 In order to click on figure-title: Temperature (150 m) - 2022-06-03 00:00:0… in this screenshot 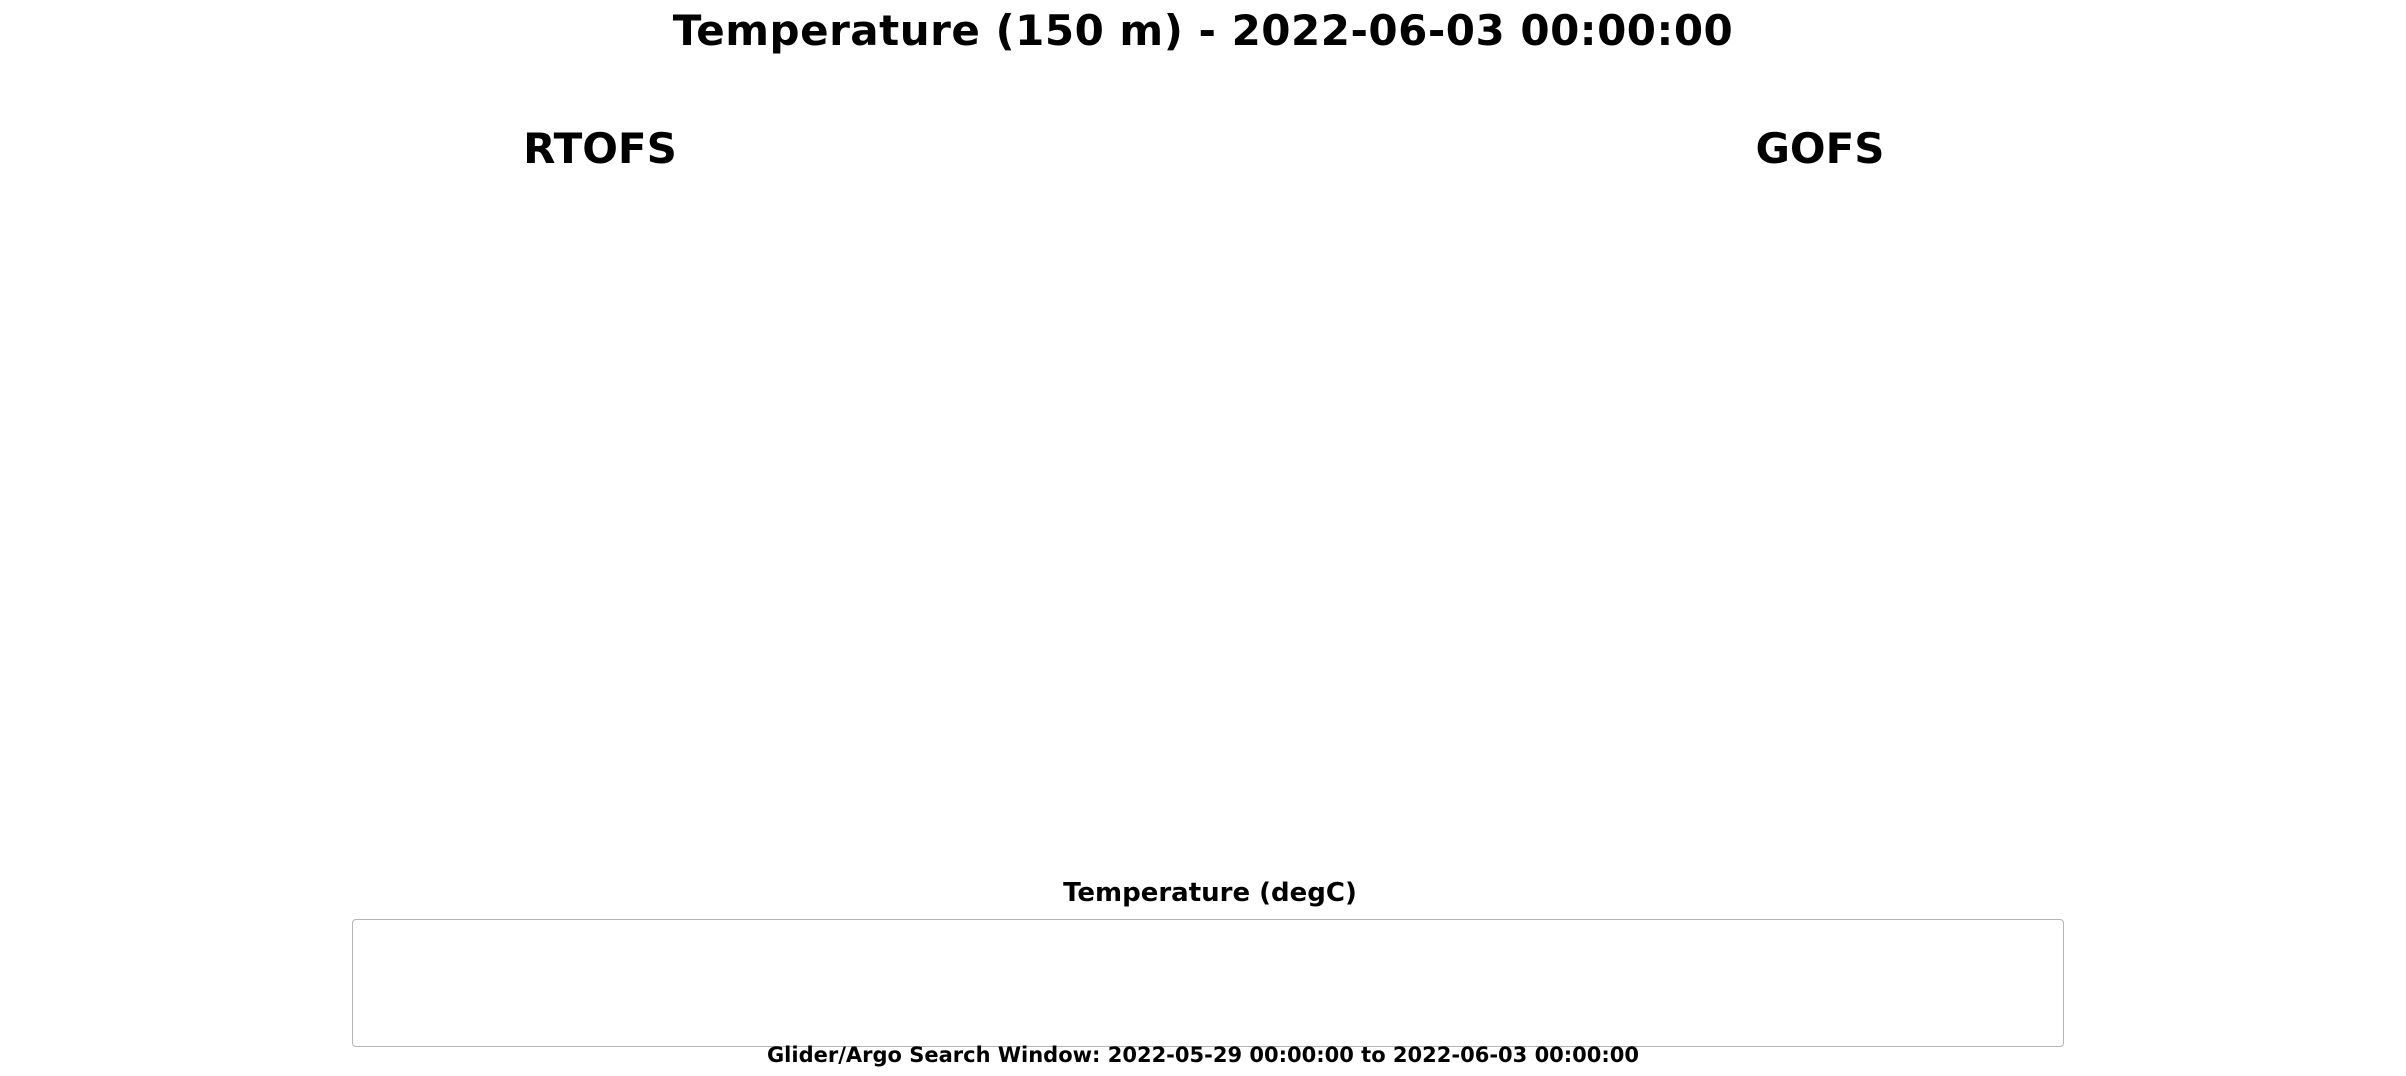, I will do `click(1203, 30)`.